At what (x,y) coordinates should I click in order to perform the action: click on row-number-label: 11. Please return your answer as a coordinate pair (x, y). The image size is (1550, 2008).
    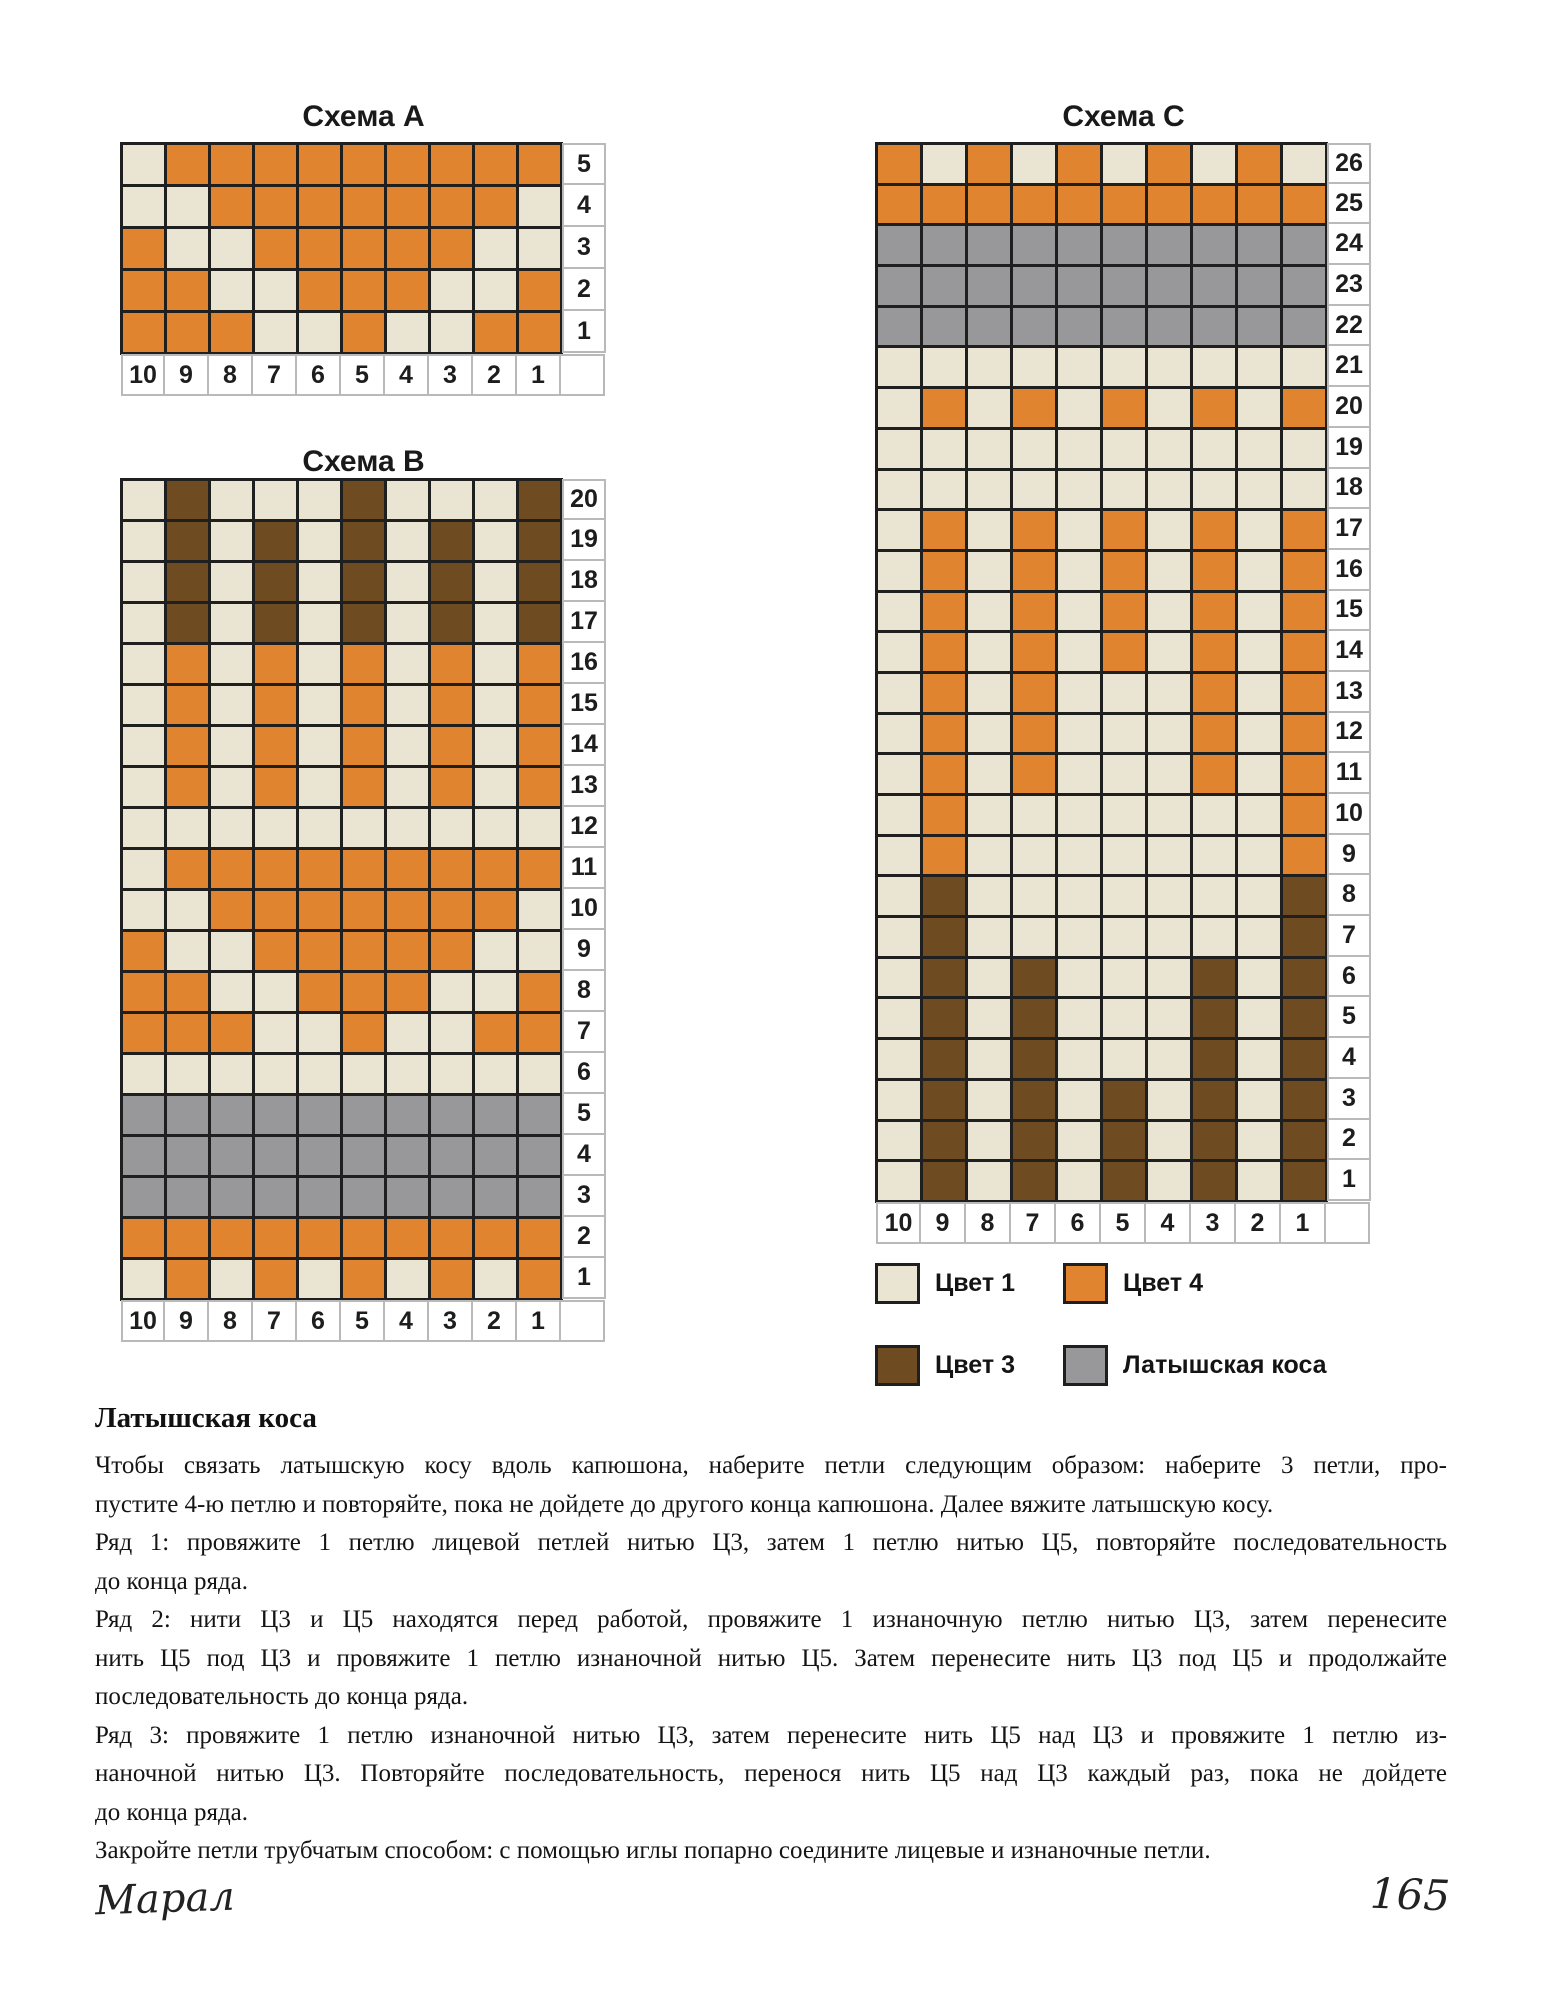
    Looking at the image, I should click on (1349, 773).